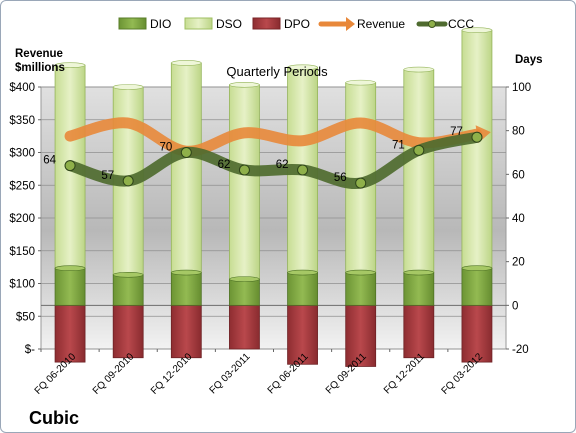 The width and height of the screenshot is (576, 433). What do you see at coordinates (22, 186) in the screenshot?
I see `left-tick-label: $250` at bounding box center [22, 186].